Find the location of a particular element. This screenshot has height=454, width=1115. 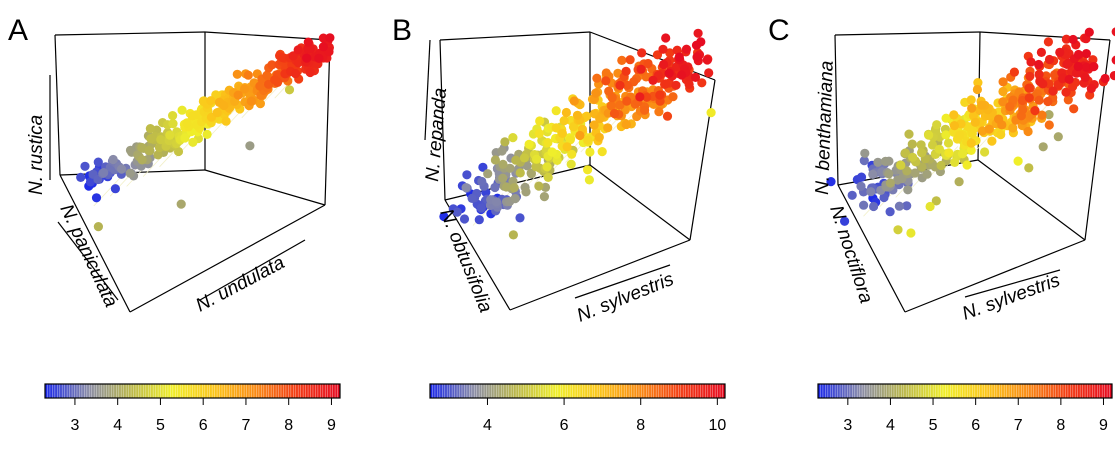

colorbar-tick-label: 5 is located at coordinates (160, 425).